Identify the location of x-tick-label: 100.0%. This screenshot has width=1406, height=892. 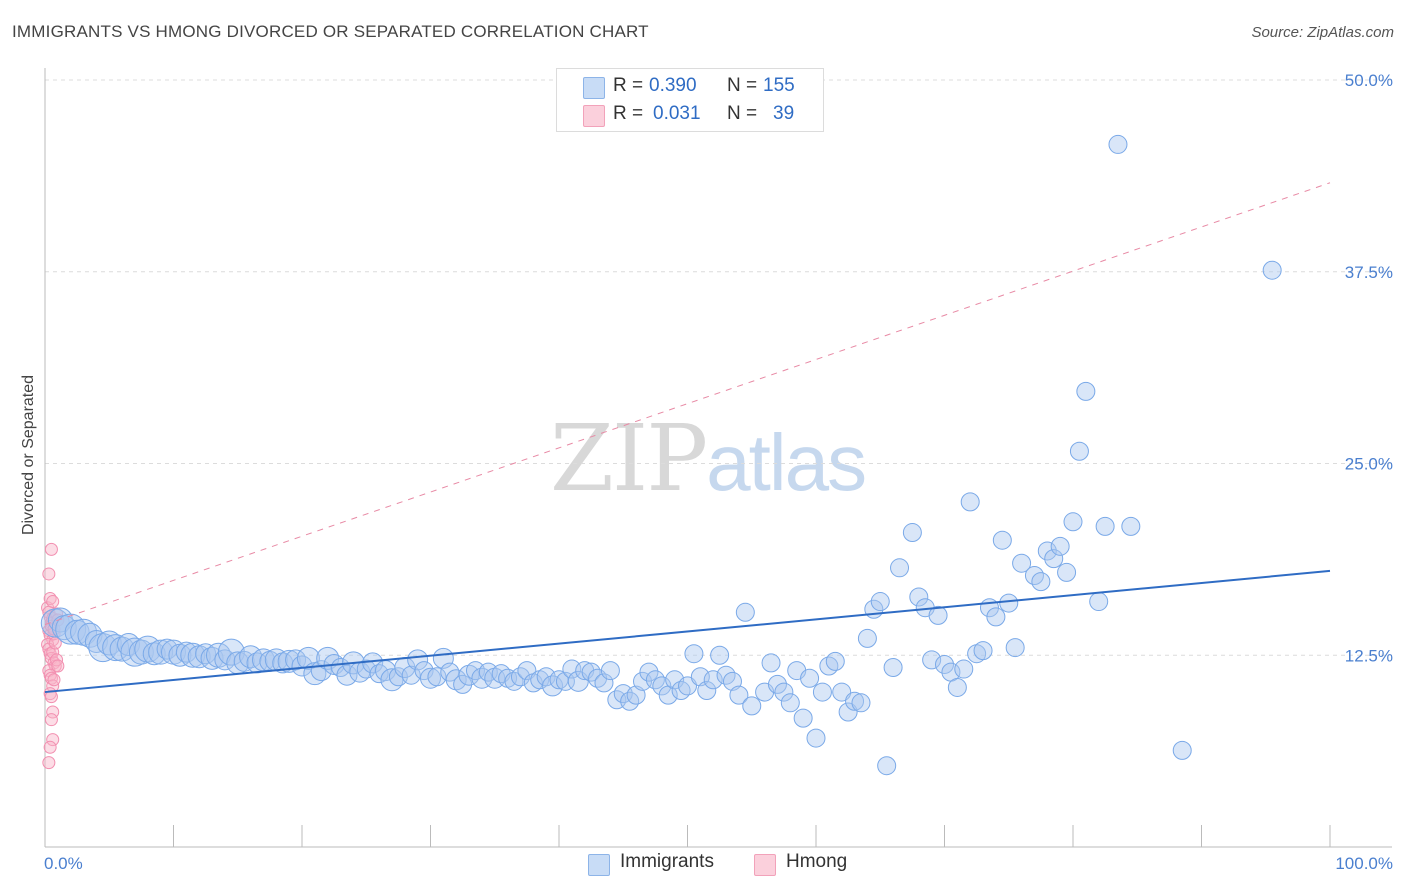
(1364, 863).